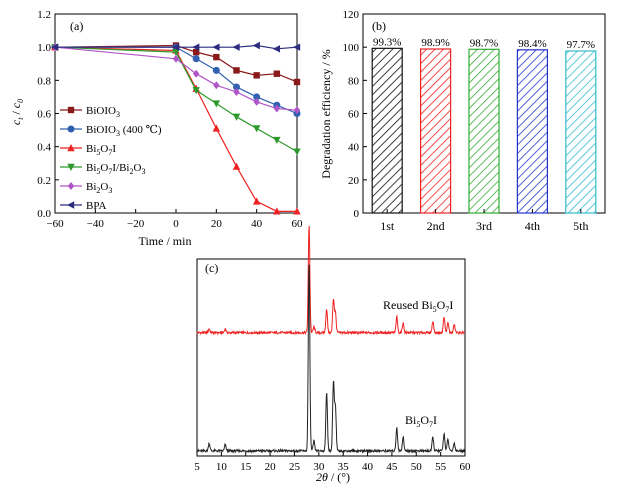 This screenshot has width=617, height=492. Describe the element at coordinates (441, 467) in the screenshot. I see `panel-c-x-tick-label: 55` at that location.